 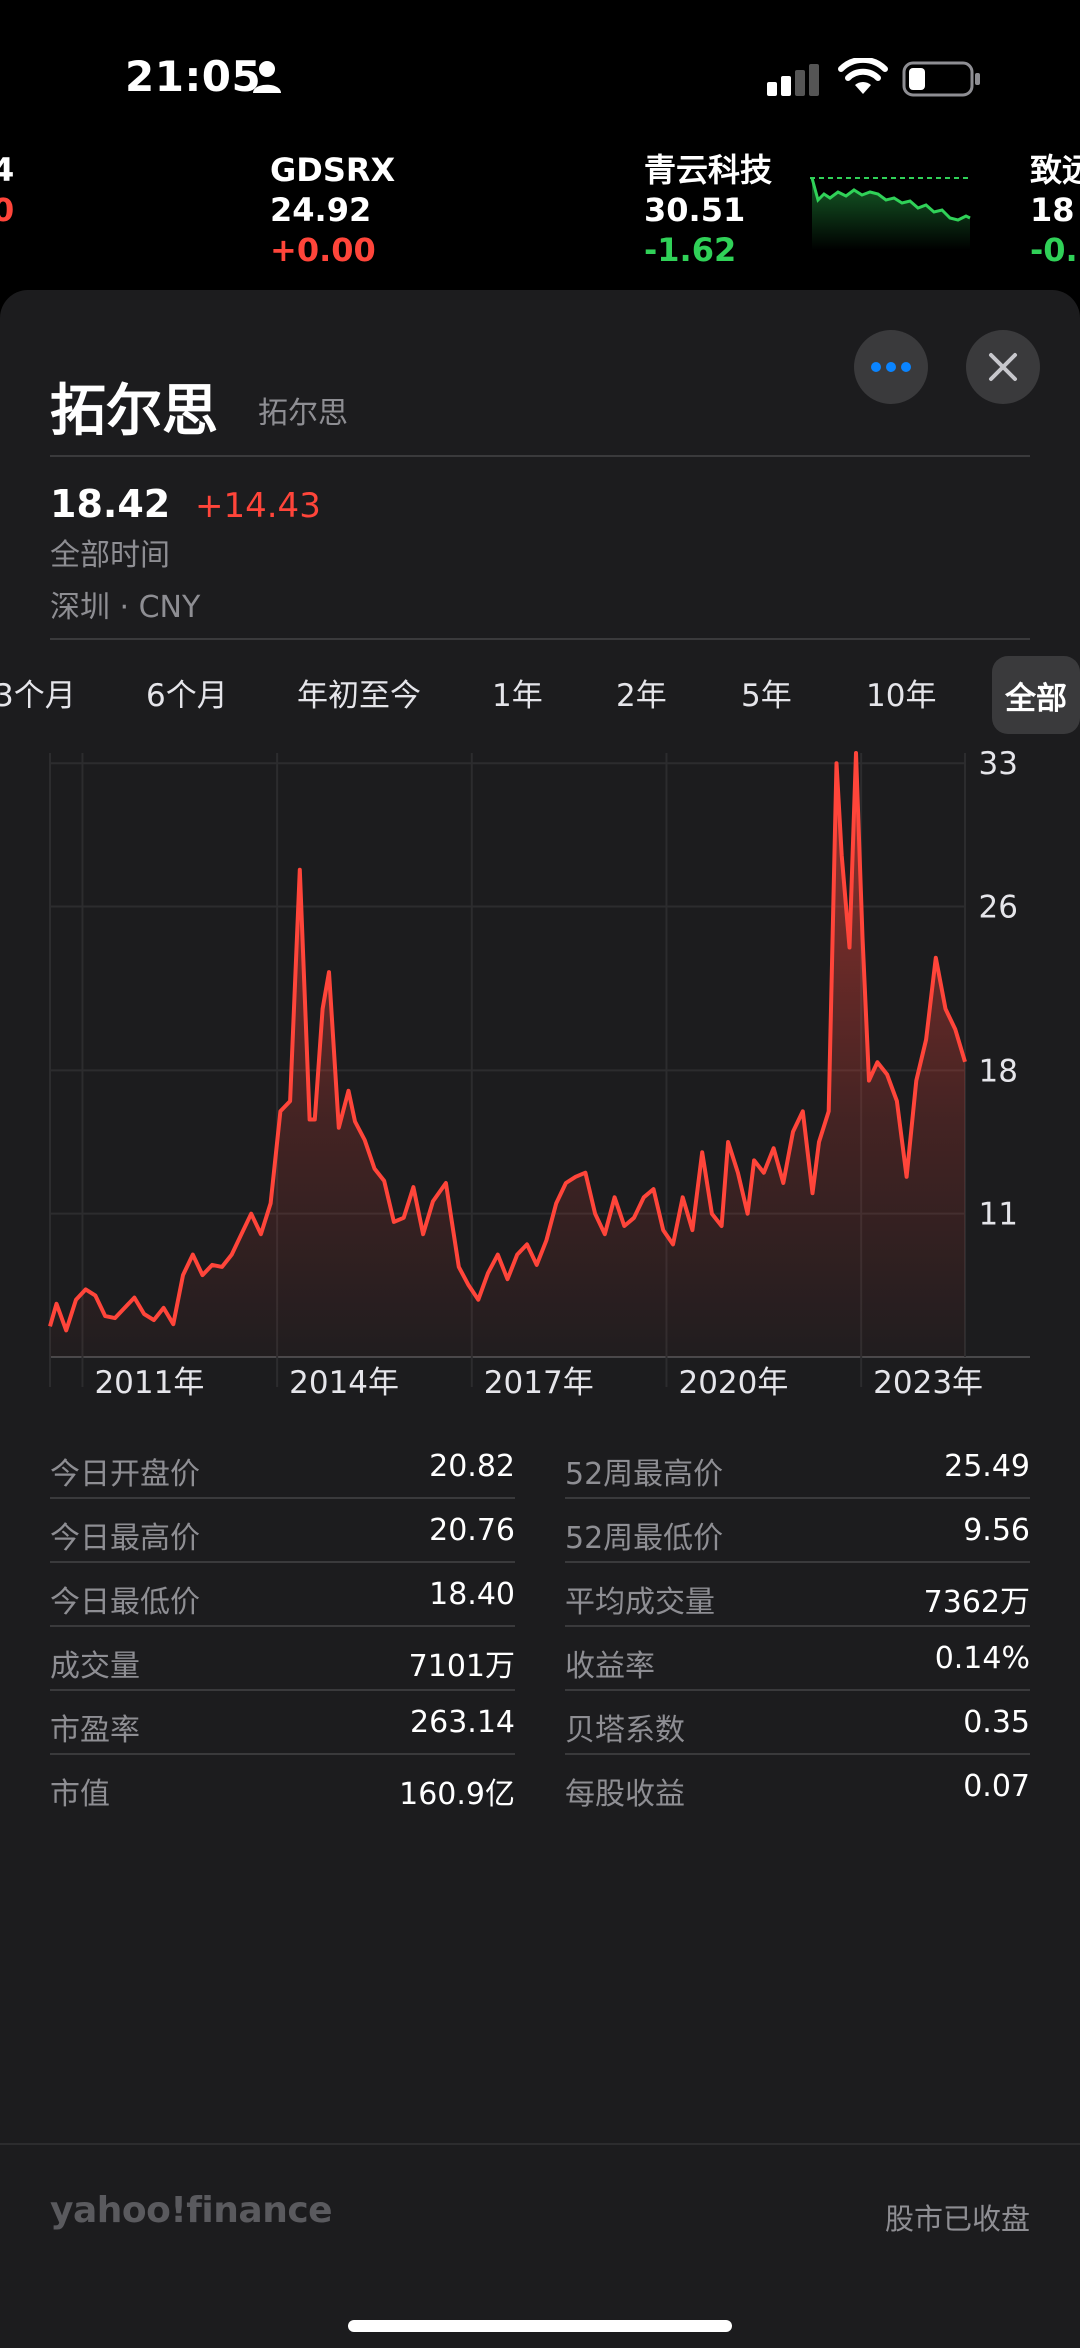 I want to click on price-change: +14.43, so click(x=258, y=506).